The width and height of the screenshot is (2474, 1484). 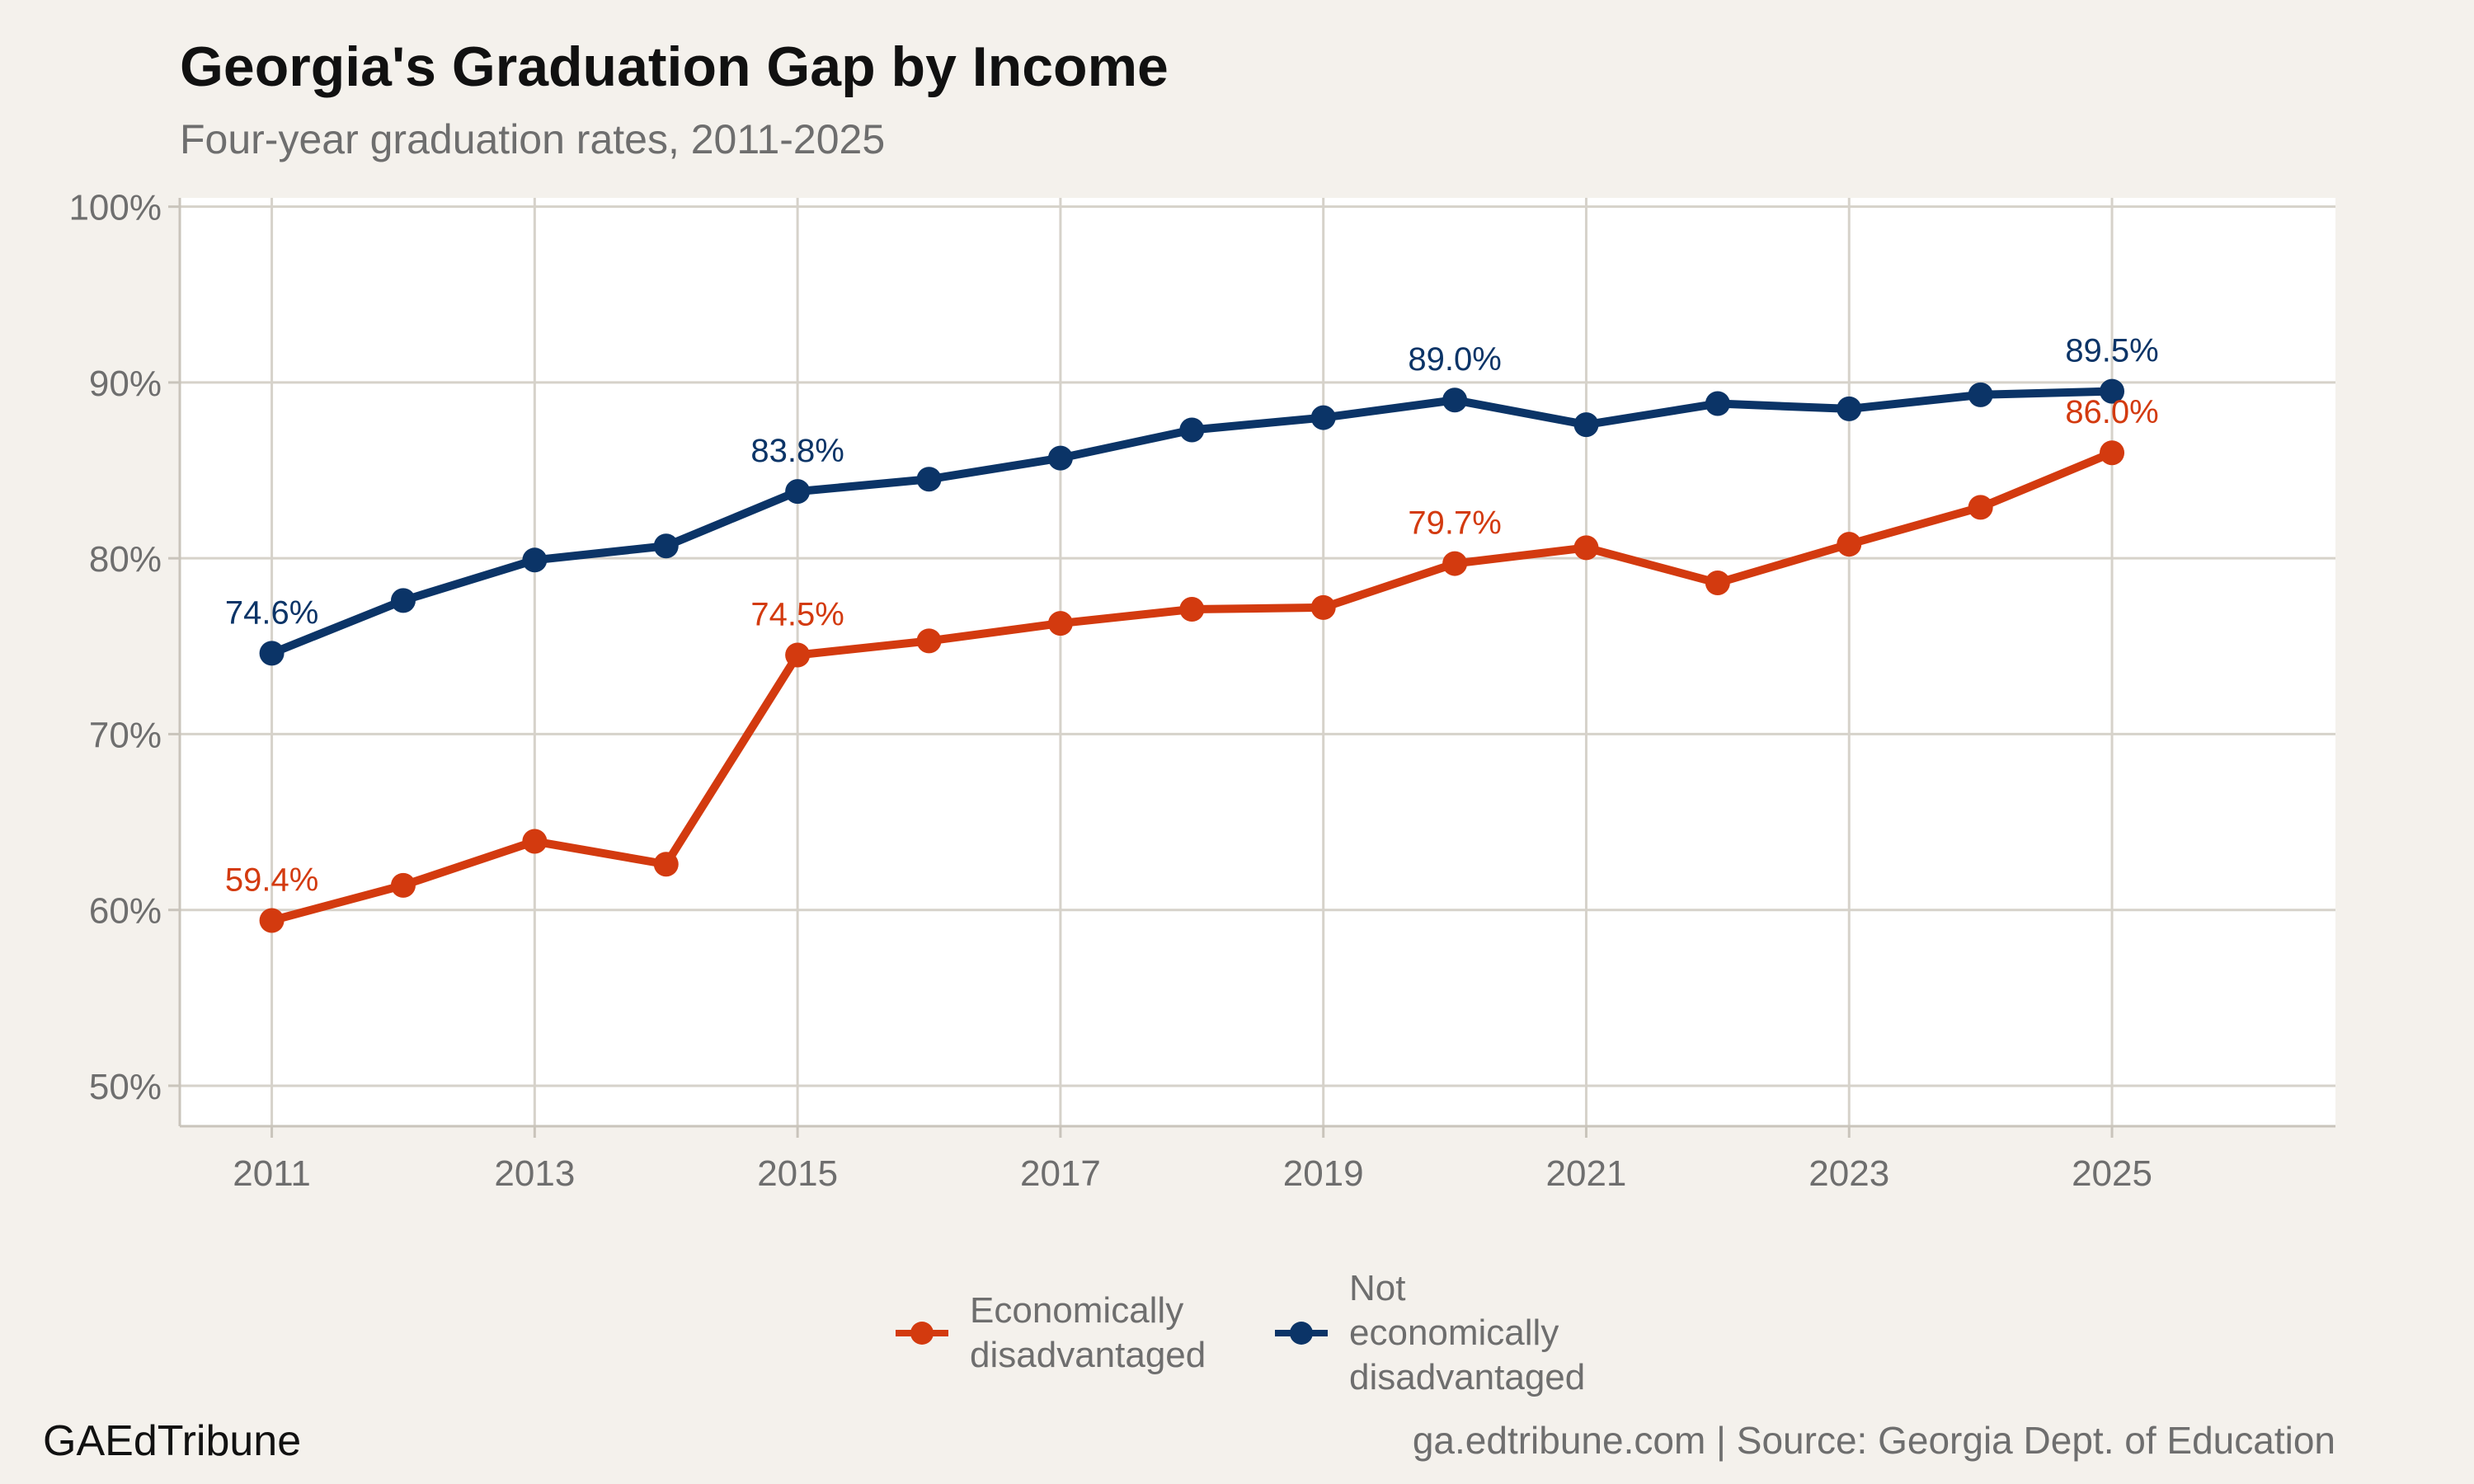 I want to click on data-label-economically-disadvantaged: 86.0%, so click(x=2111, y=412).